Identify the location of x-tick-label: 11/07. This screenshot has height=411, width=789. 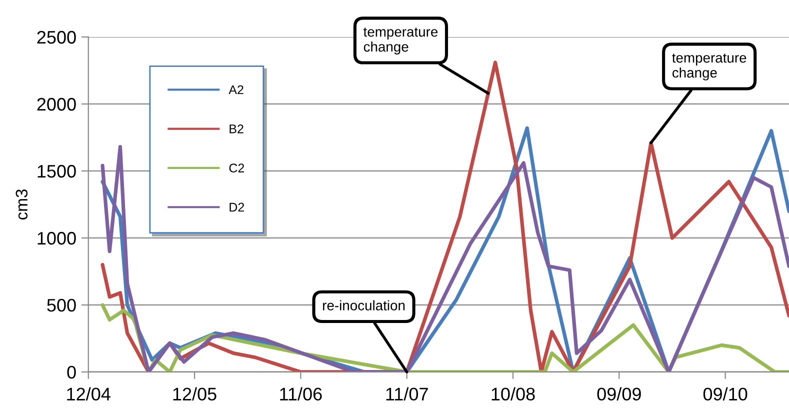
(407, 393).